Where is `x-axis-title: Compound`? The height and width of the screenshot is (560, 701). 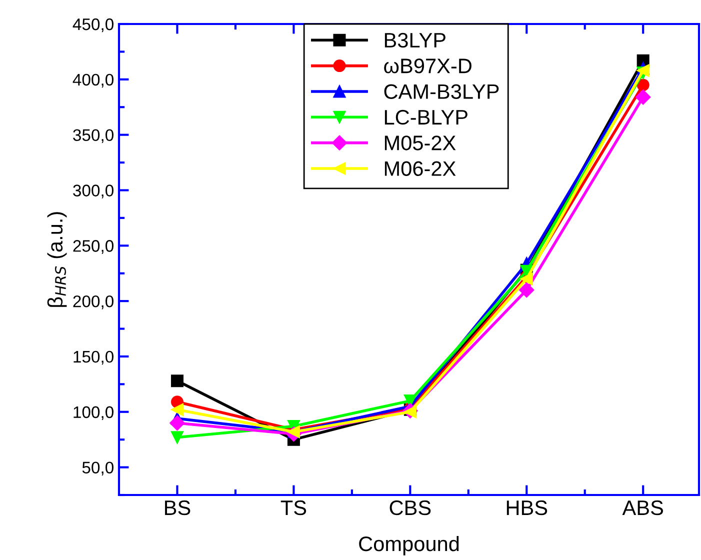 x-axis-title: Compound is located at coordinates (409, 546).